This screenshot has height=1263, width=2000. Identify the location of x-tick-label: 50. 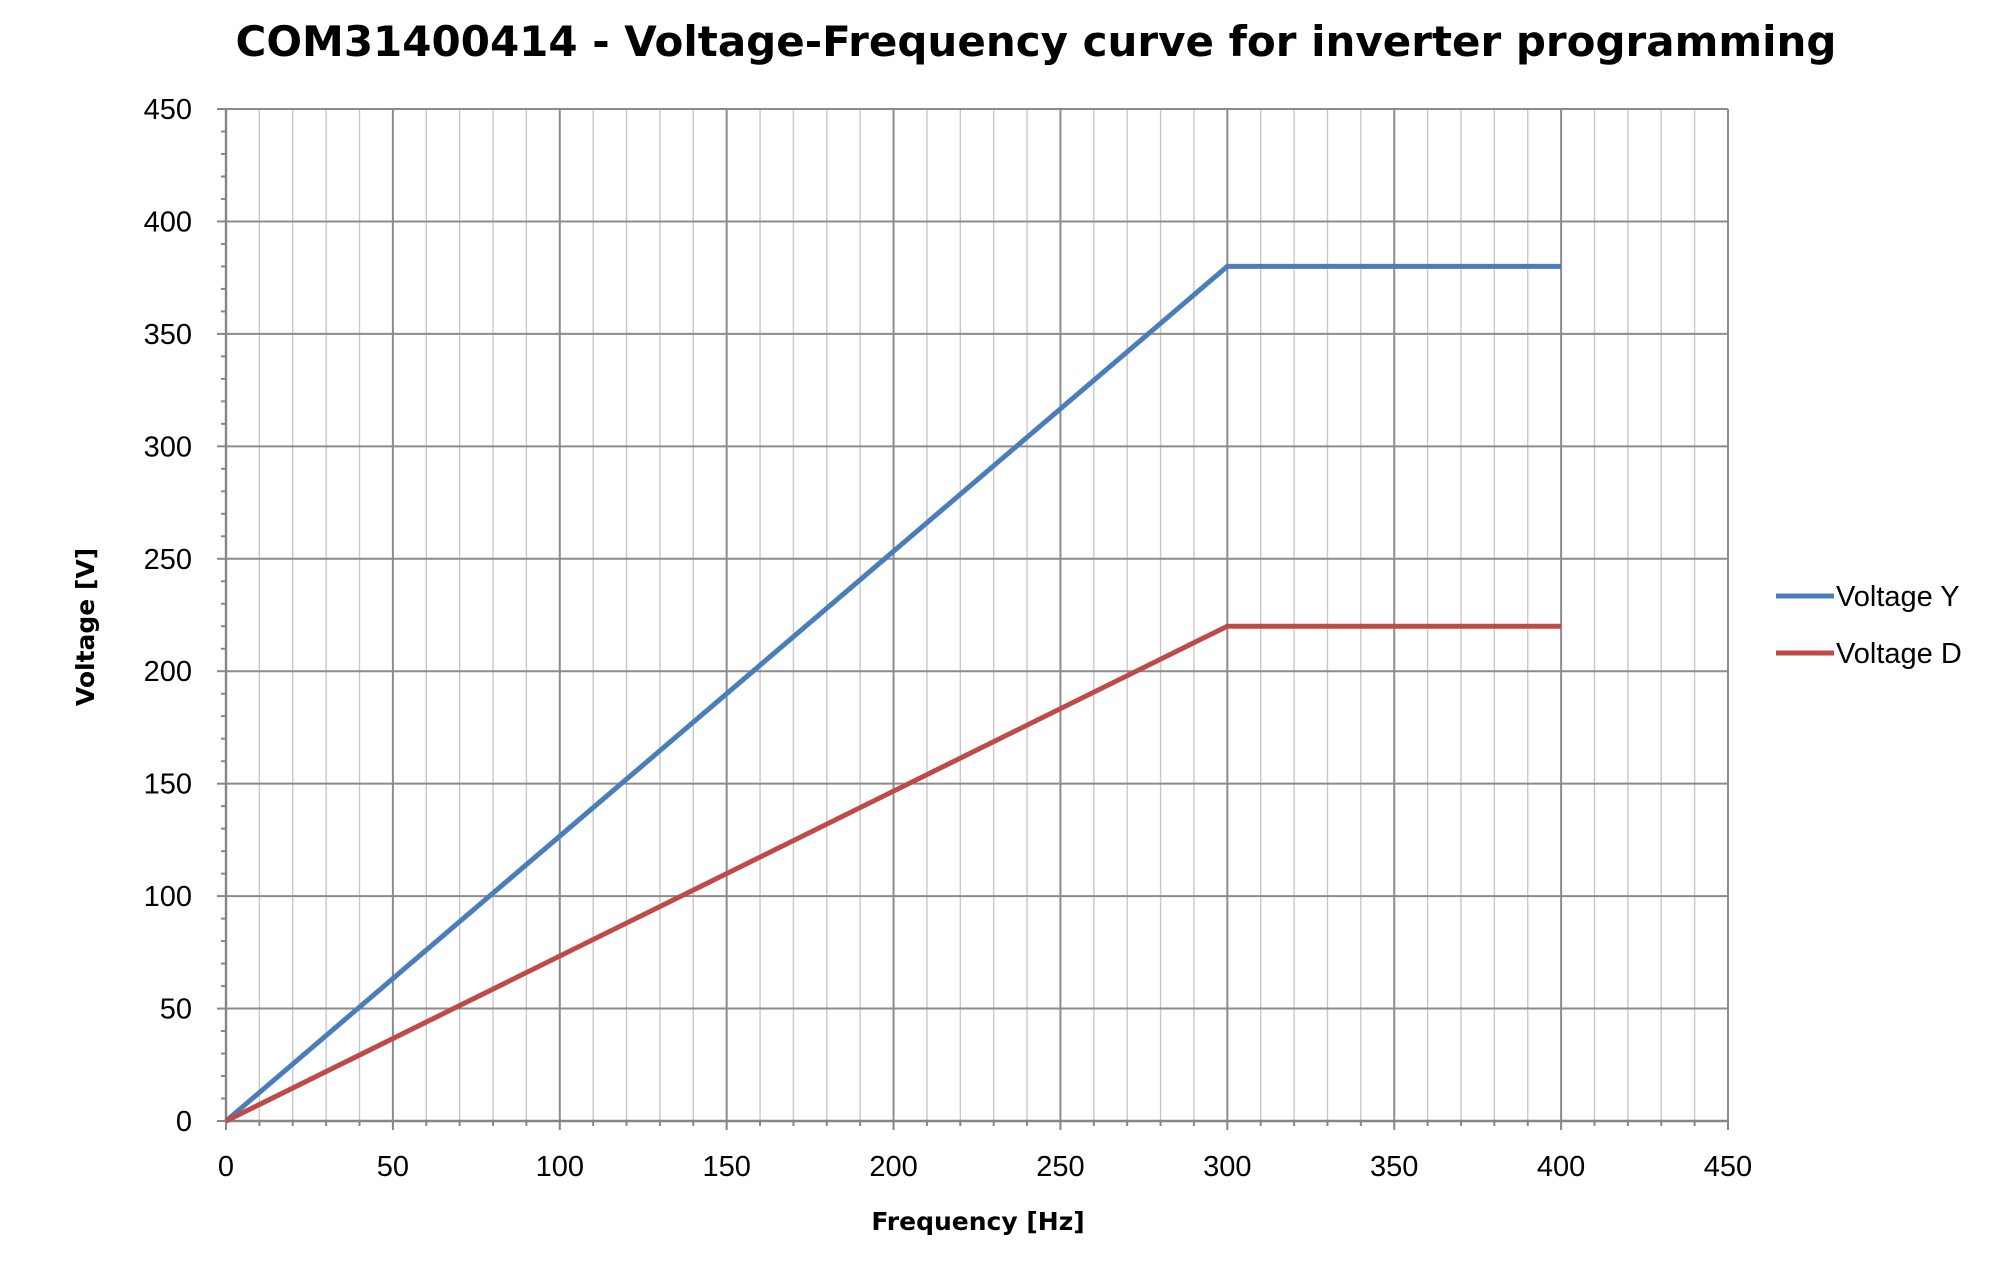
(393, 1167).